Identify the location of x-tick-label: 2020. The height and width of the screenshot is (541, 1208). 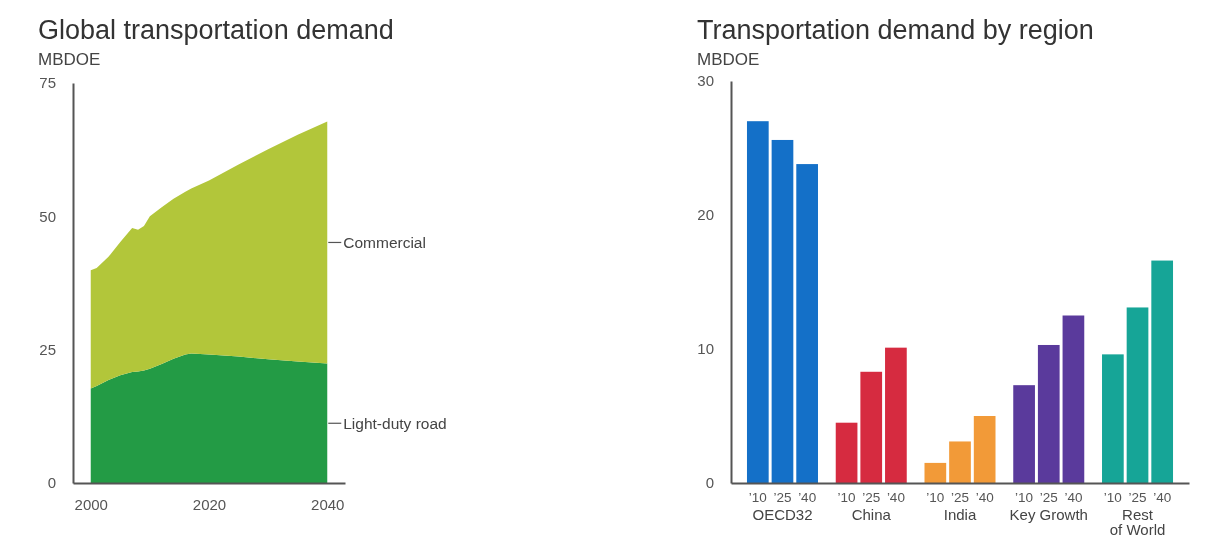
(209, 504).